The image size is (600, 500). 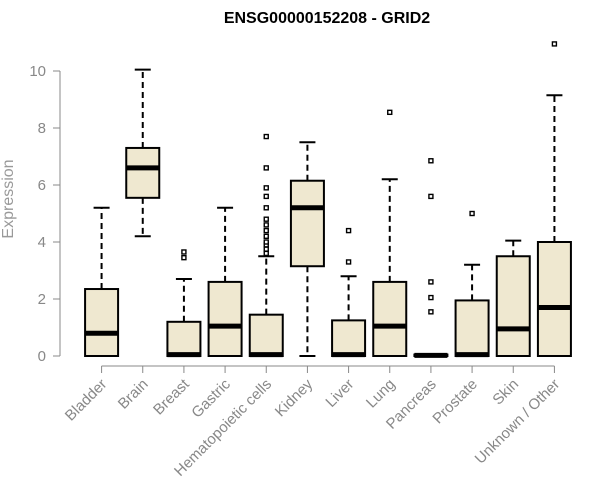 What do you see at coordinates (472, 284) in the screenshot?
I see `box-prostate` at bounding box center [472, 284].